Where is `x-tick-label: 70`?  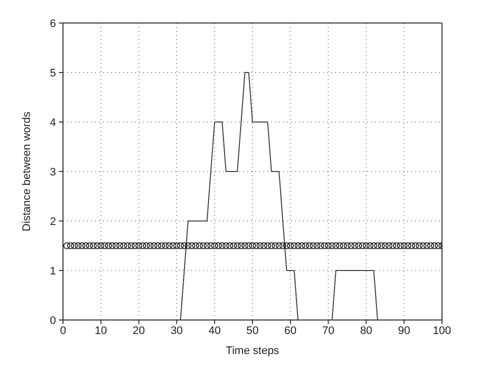 x-tick-label: 70 is located at coordinates (328, 330).